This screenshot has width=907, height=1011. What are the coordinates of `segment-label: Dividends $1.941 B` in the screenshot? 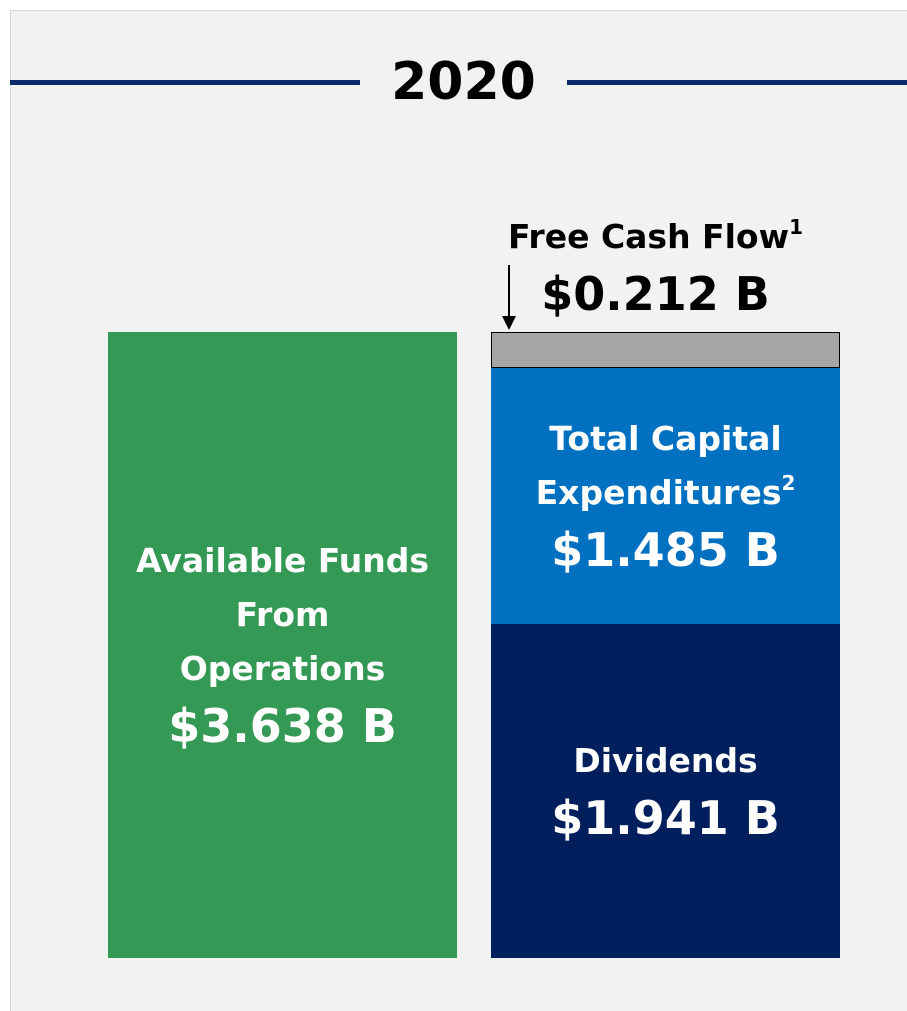 It's located at (665, 791).